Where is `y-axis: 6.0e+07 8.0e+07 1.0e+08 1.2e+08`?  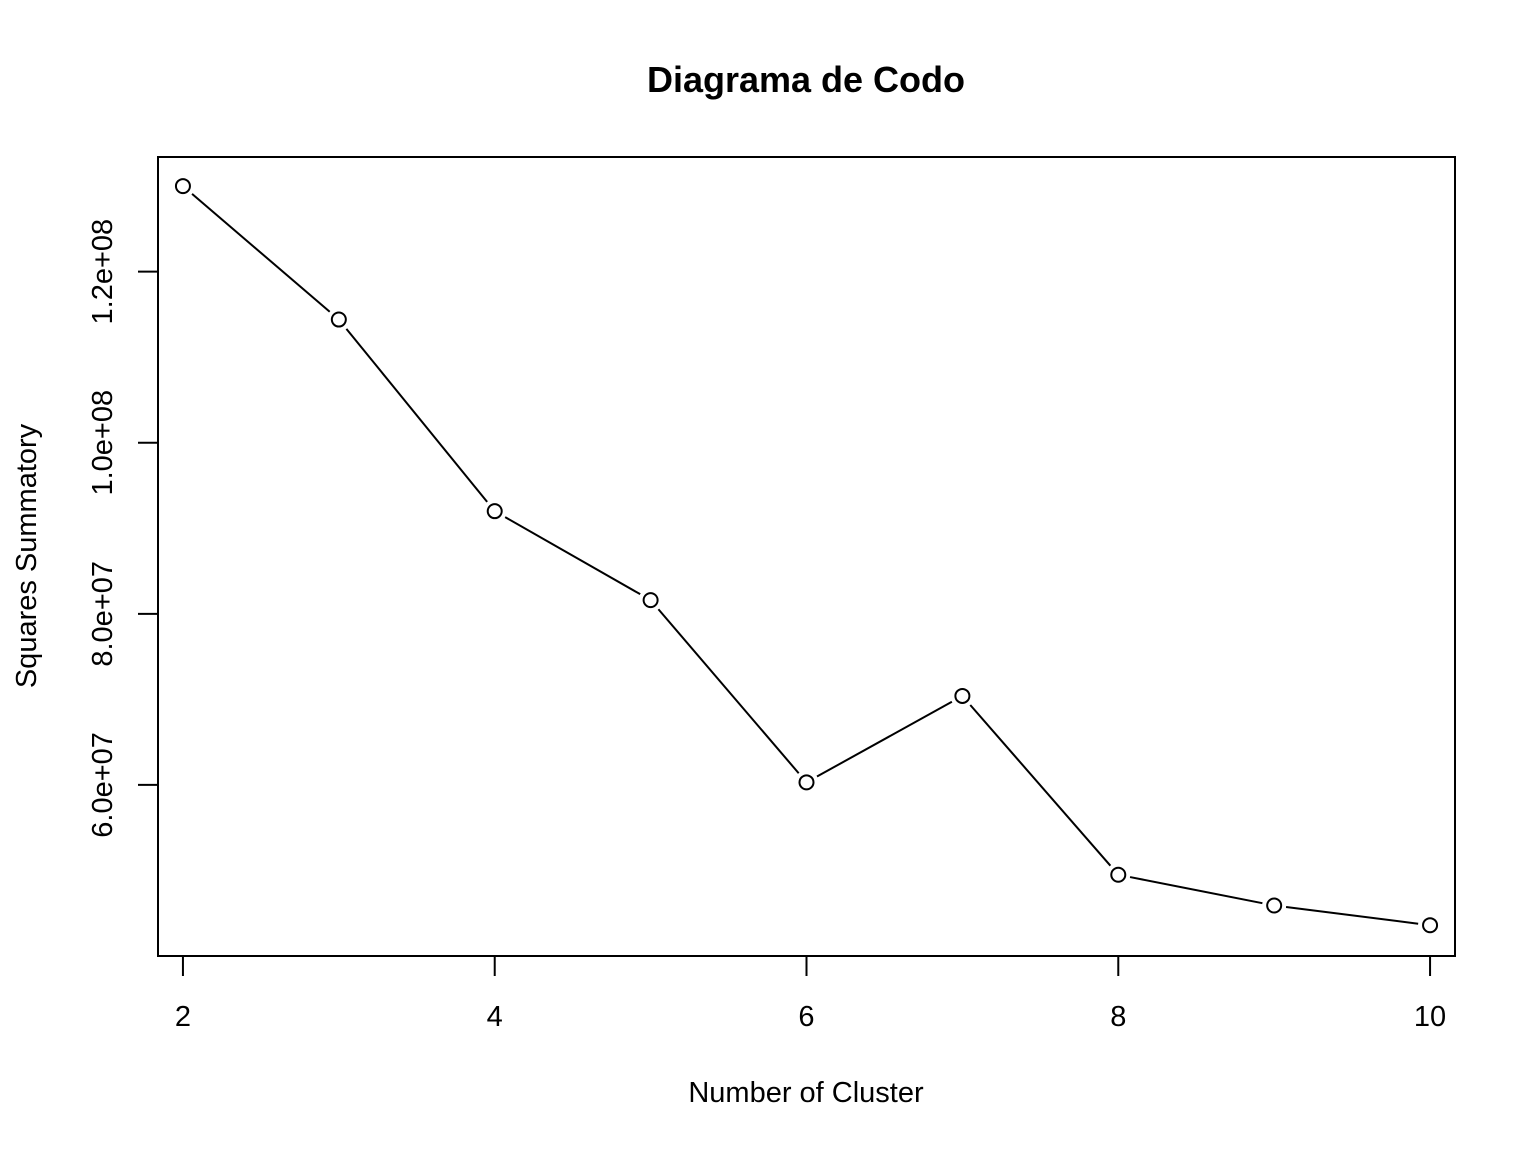 y-axis: 6.0e+07 8.0e+07 1.0e+08 1.2e+08 is located at coordinates (123, 528).